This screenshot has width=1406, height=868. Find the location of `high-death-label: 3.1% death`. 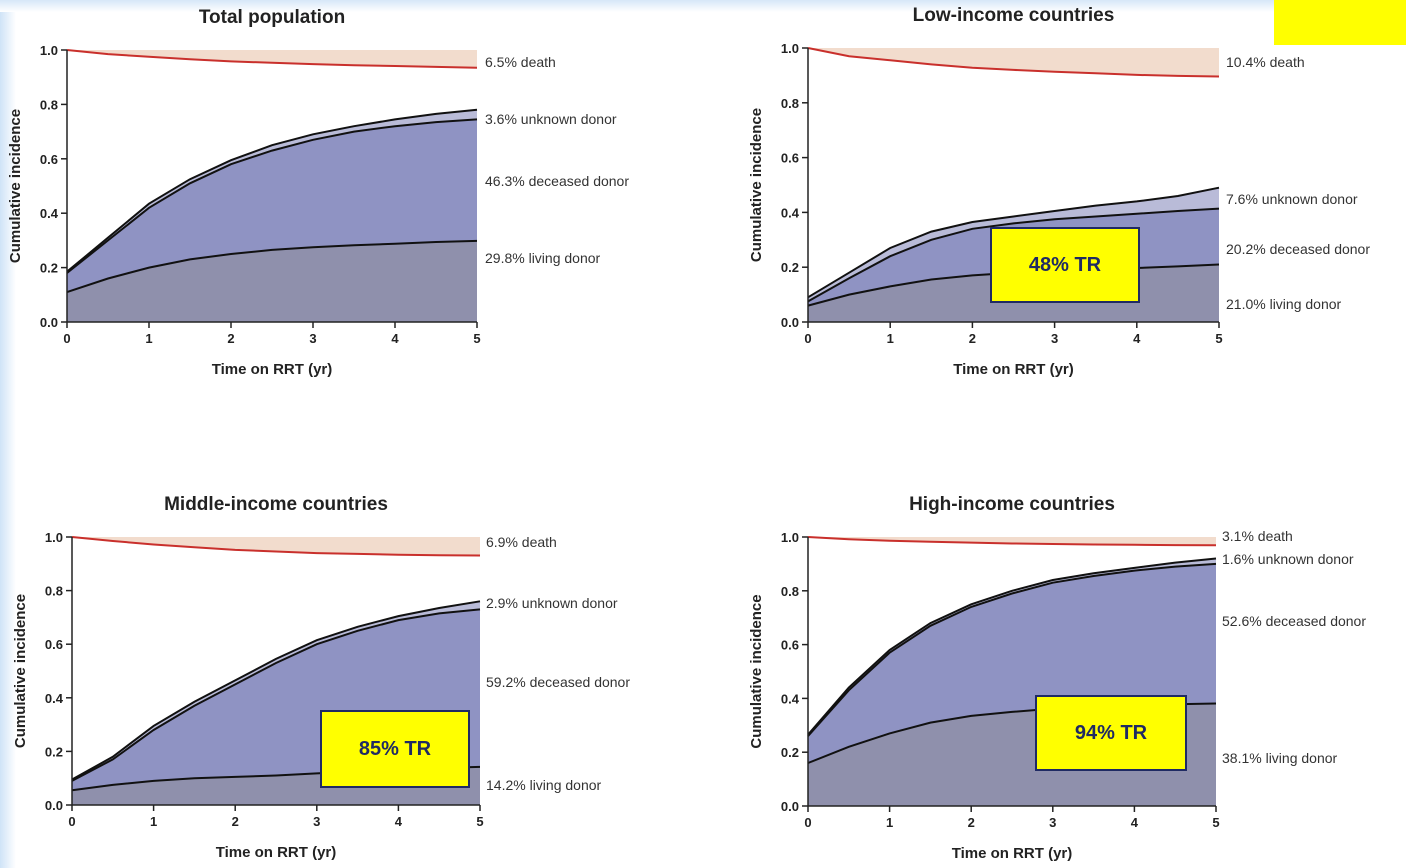

high-death-label: 3.1% death is located at coordinates (1257, 536).